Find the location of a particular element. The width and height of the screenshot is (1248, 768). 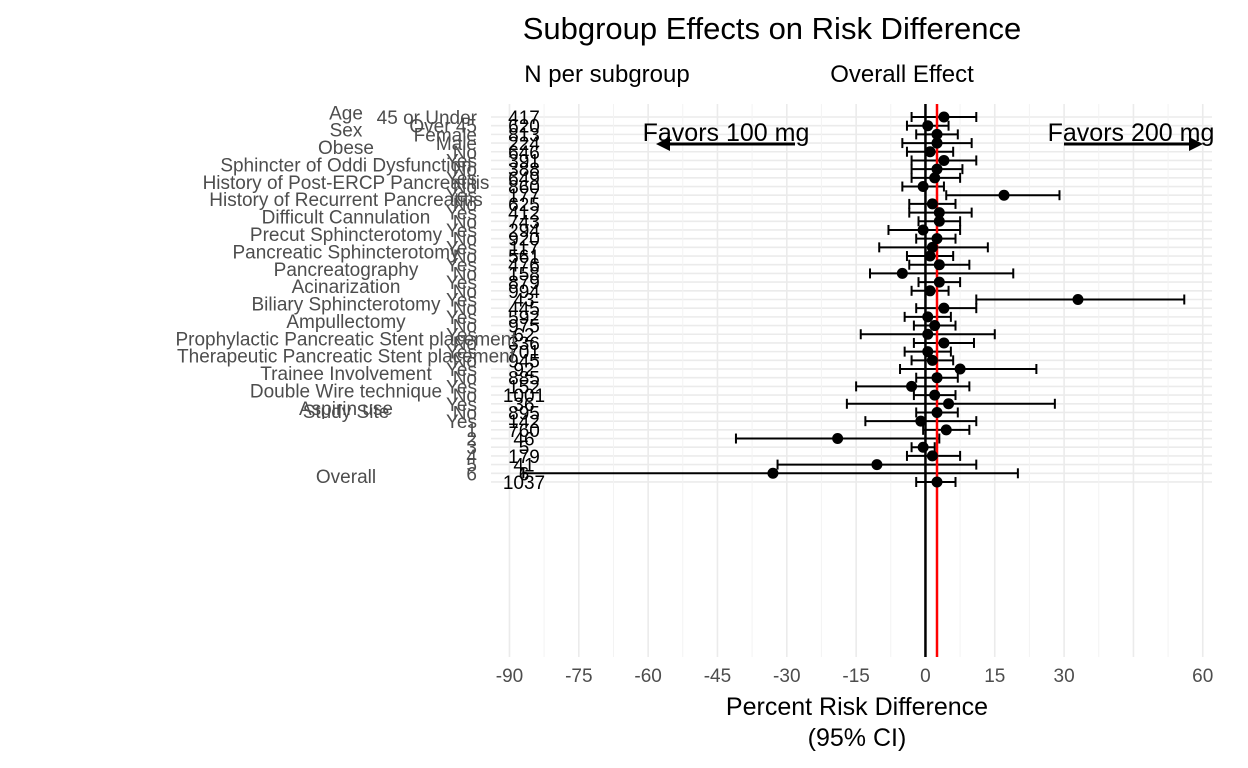

n-label: 879 is located at coordinates (524, 283).